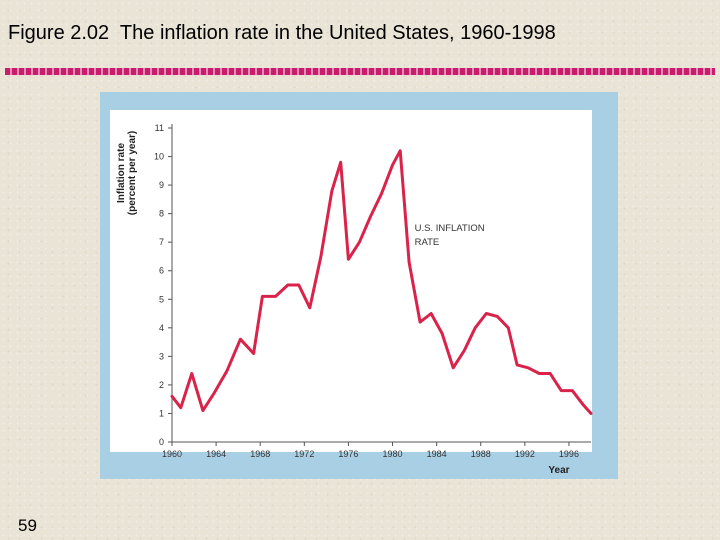 The image size is (720, 540). I want to click on y-tick-label: 7, so click(161, 242).